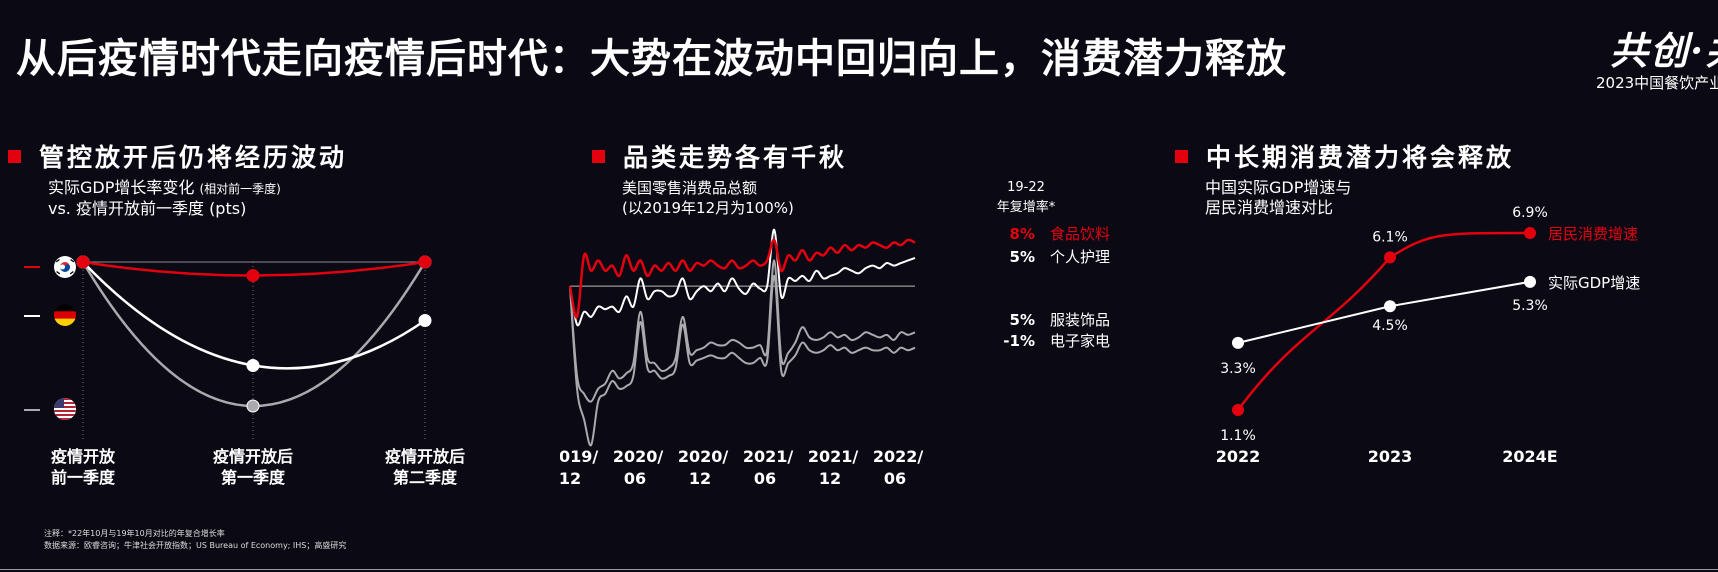 This screenshot has width=1718, height=572. Describe the element at coordinates (1390, 326) in the screenshot. I see `data-label: 4.5%` at that location.